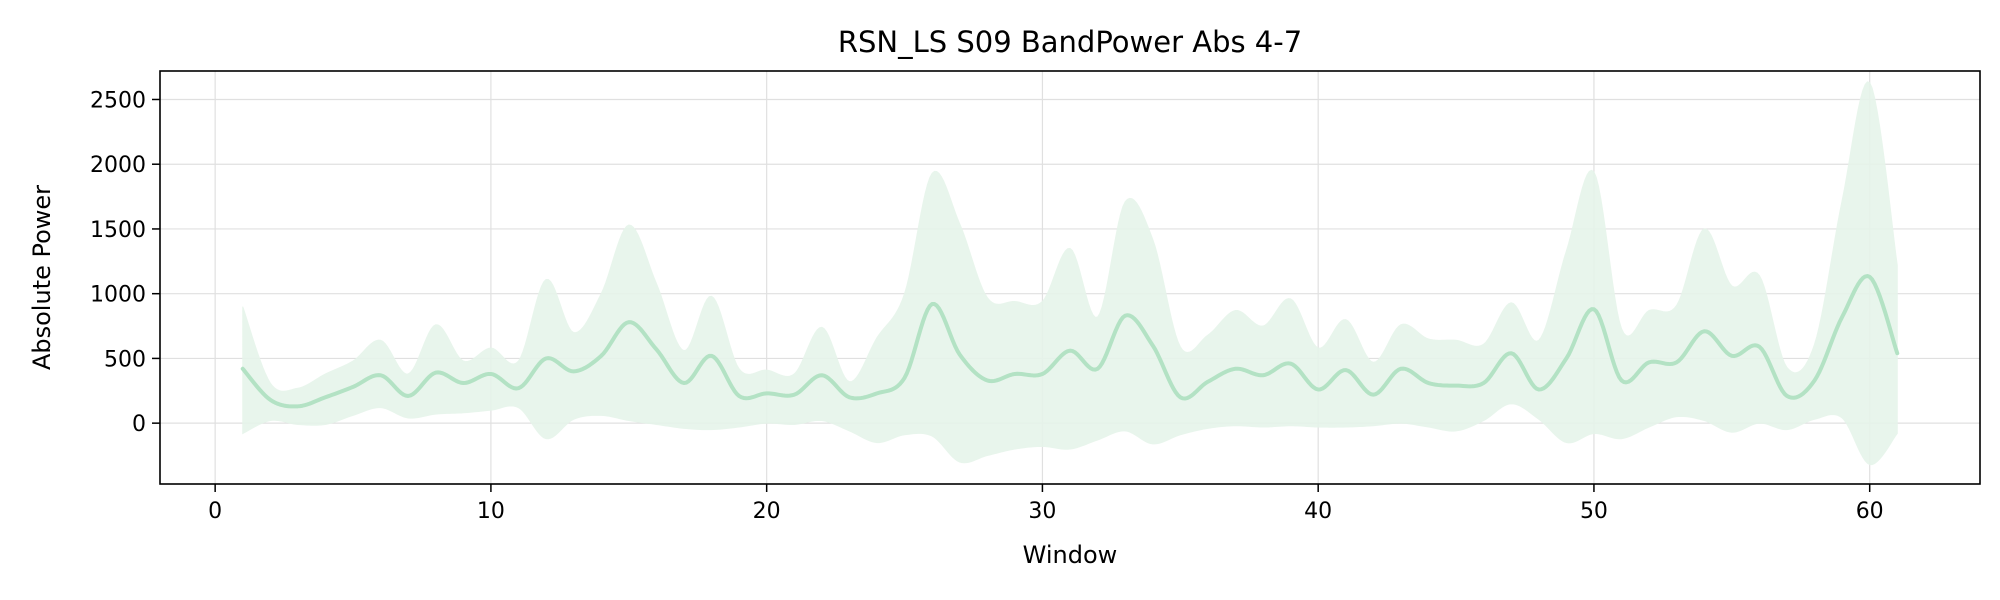 Image resolution: width=2000 pixels, height=600 pixels. I want to click on y-tick-label: 1500, so click(118, 230).